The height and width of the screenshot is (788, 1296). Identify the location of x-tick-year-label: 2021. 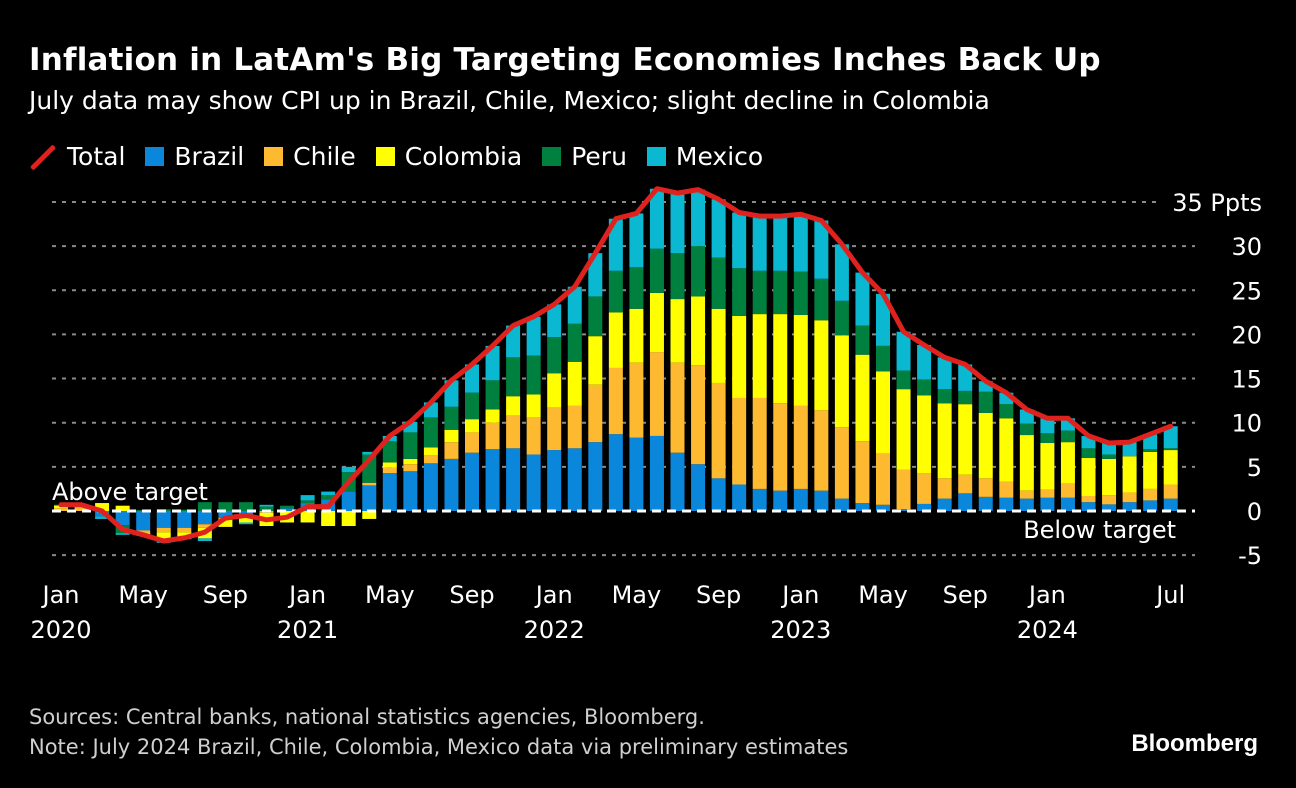
(307, 630).